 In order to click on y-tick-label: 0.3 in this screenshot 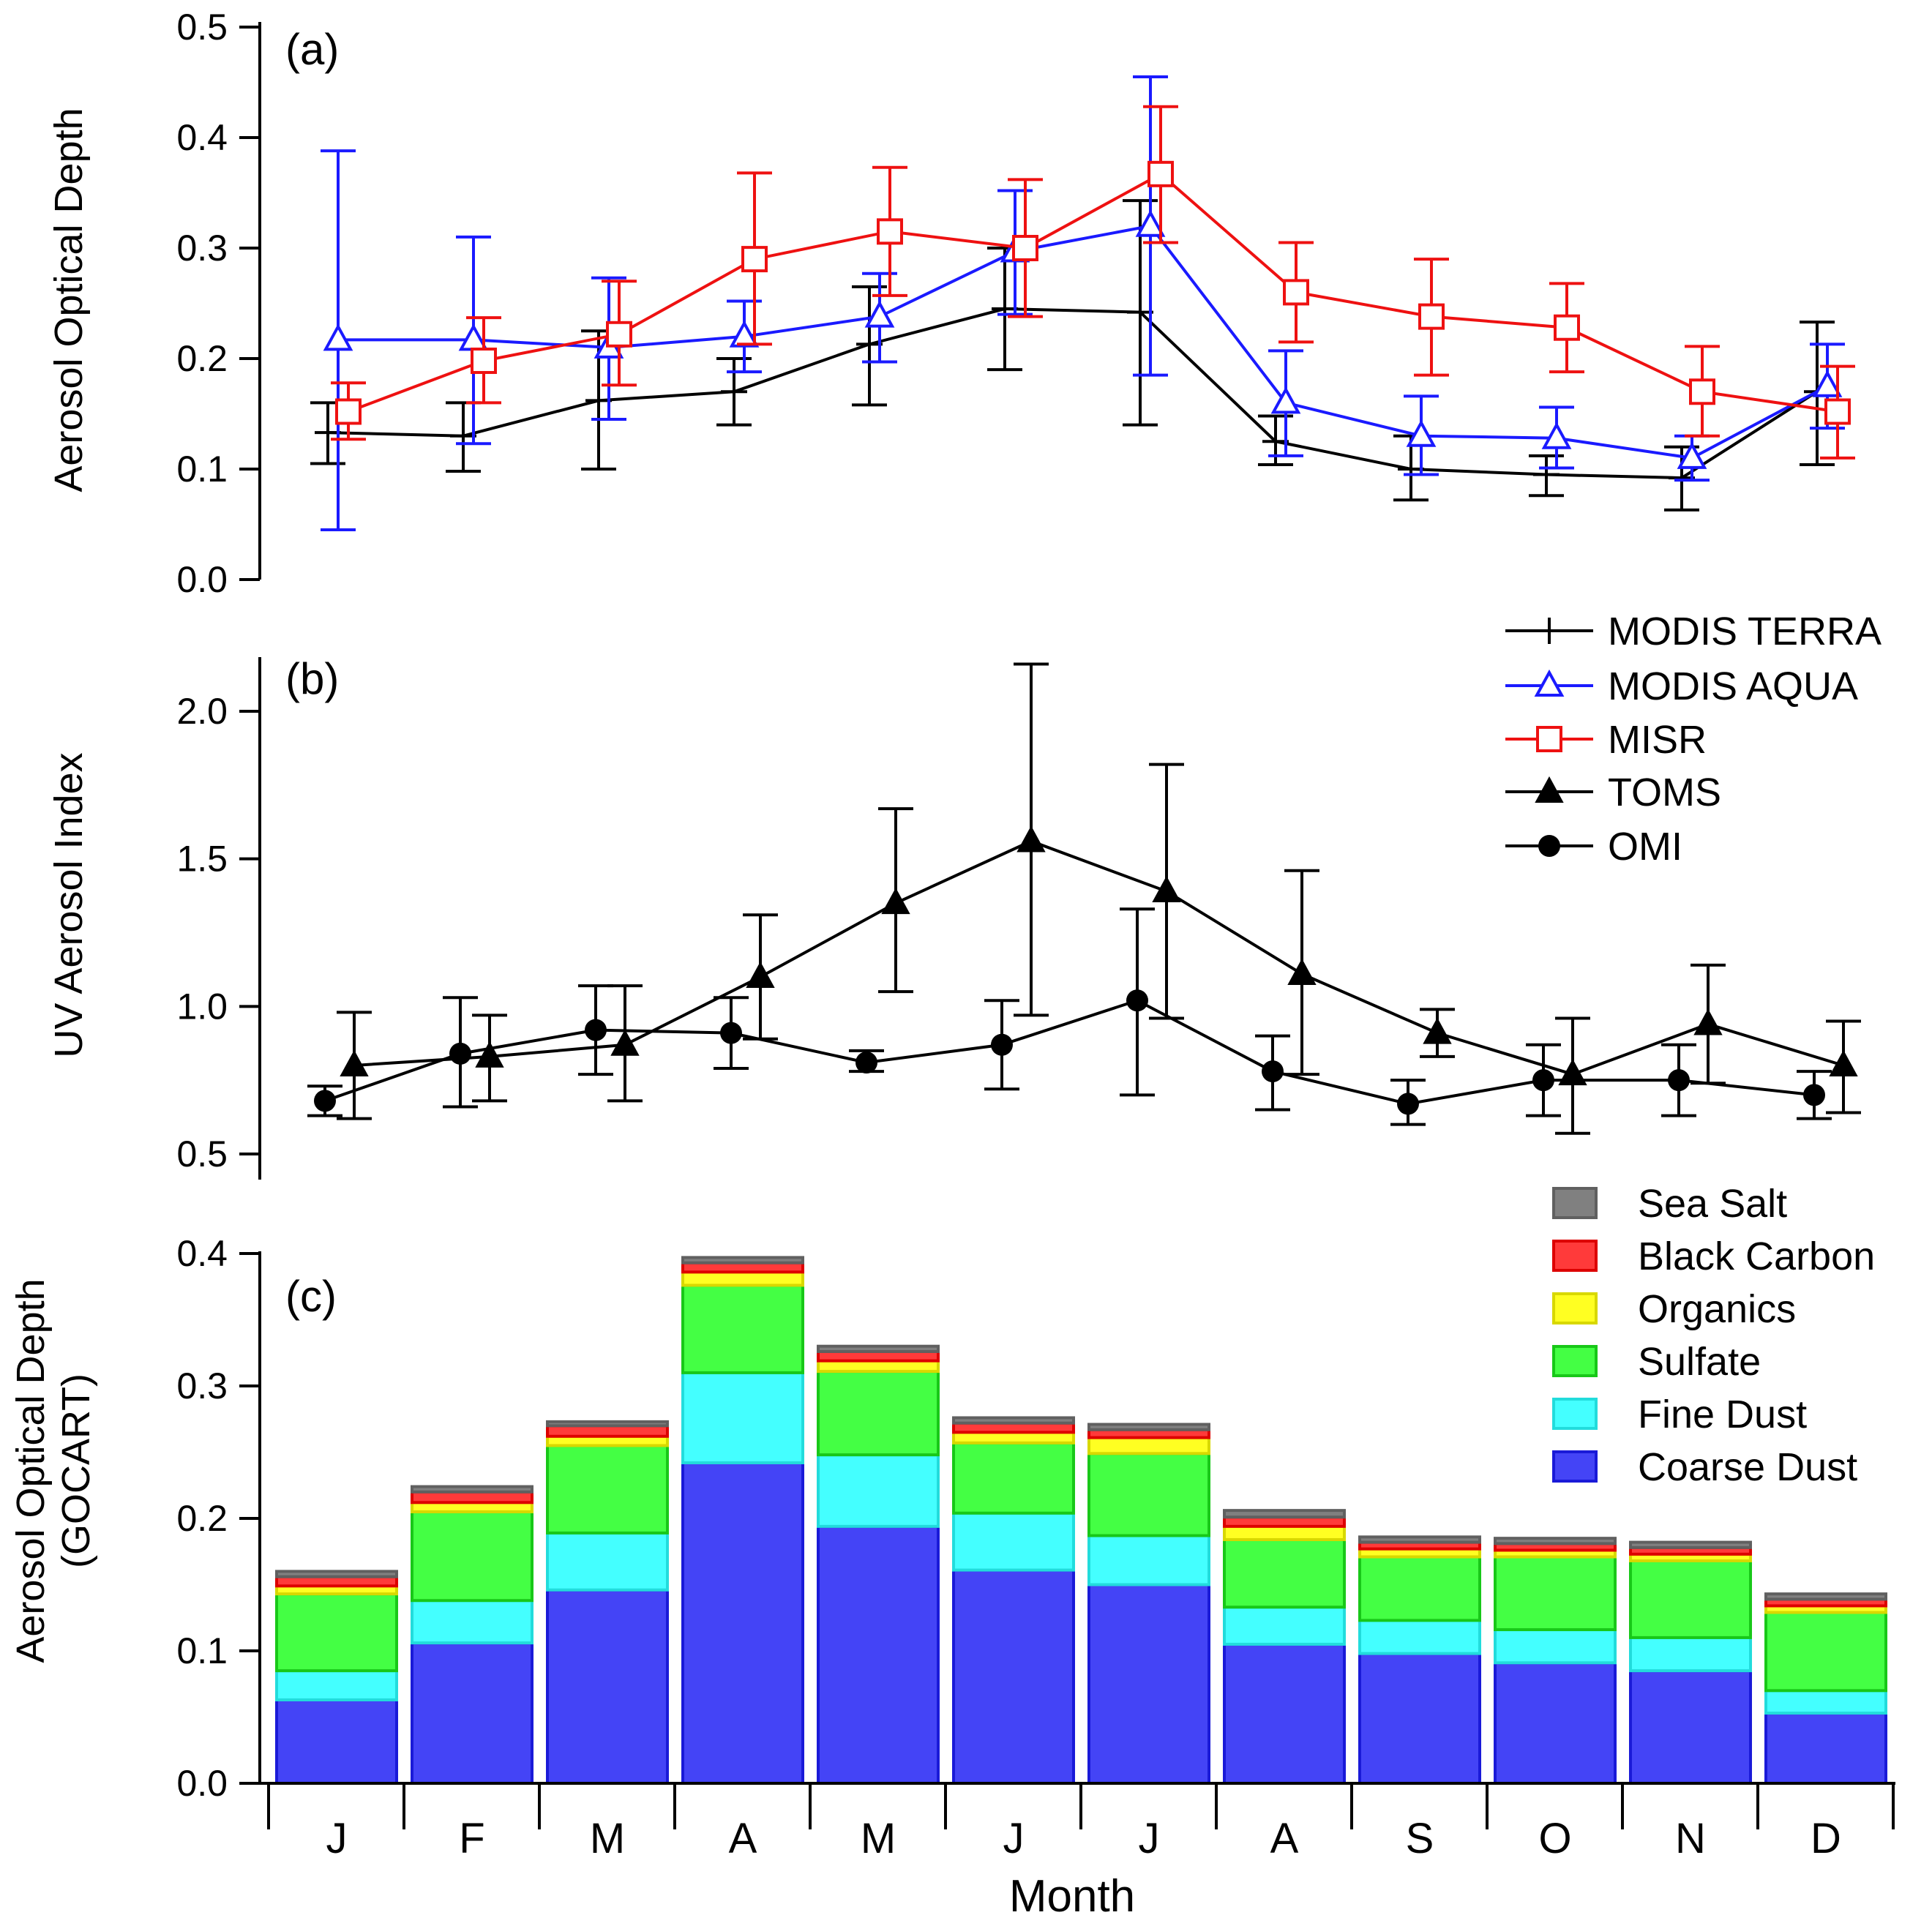, I will do `click(202, 249)`.